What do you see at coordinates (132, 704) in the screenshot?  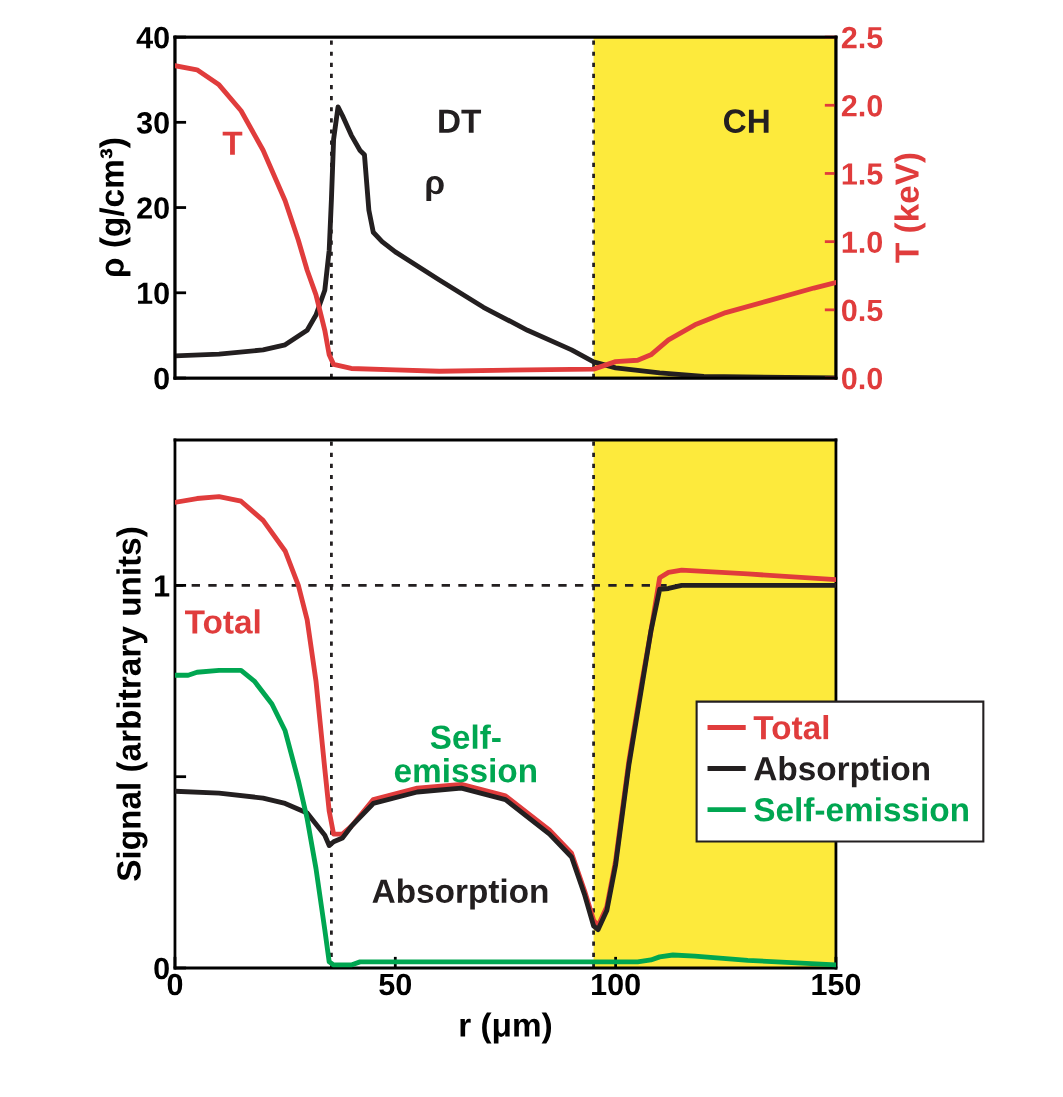 I see `y-axis-title: Signal (arbitrary units)` at bounding box center [132, 704].